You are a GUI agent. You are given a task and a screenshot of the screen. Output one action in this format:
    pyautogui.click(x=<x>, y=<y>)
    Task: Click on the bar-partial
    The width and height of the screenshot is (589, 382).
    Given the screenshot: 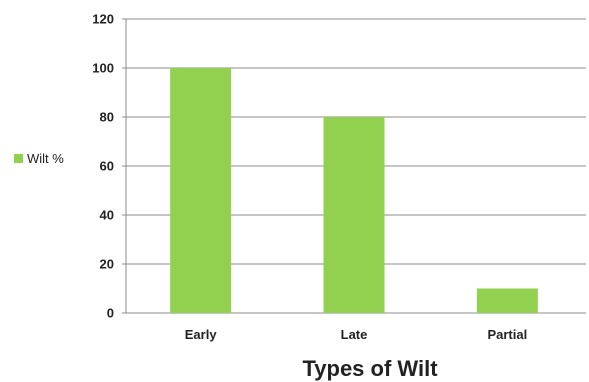 What is the action you would take?
    pyautogui.click(x=507, y=300)
    